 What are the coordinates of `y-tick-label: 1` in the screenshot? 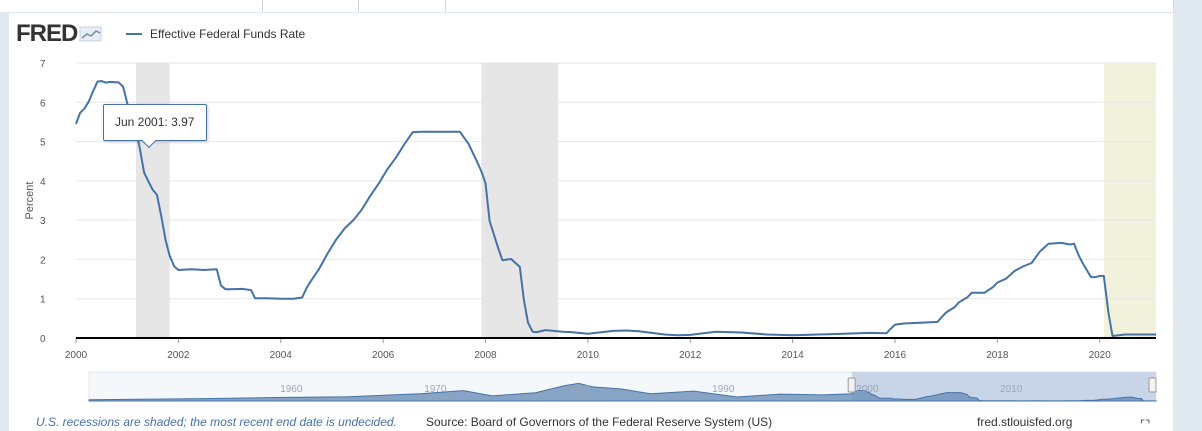 It's located at (43, 300).